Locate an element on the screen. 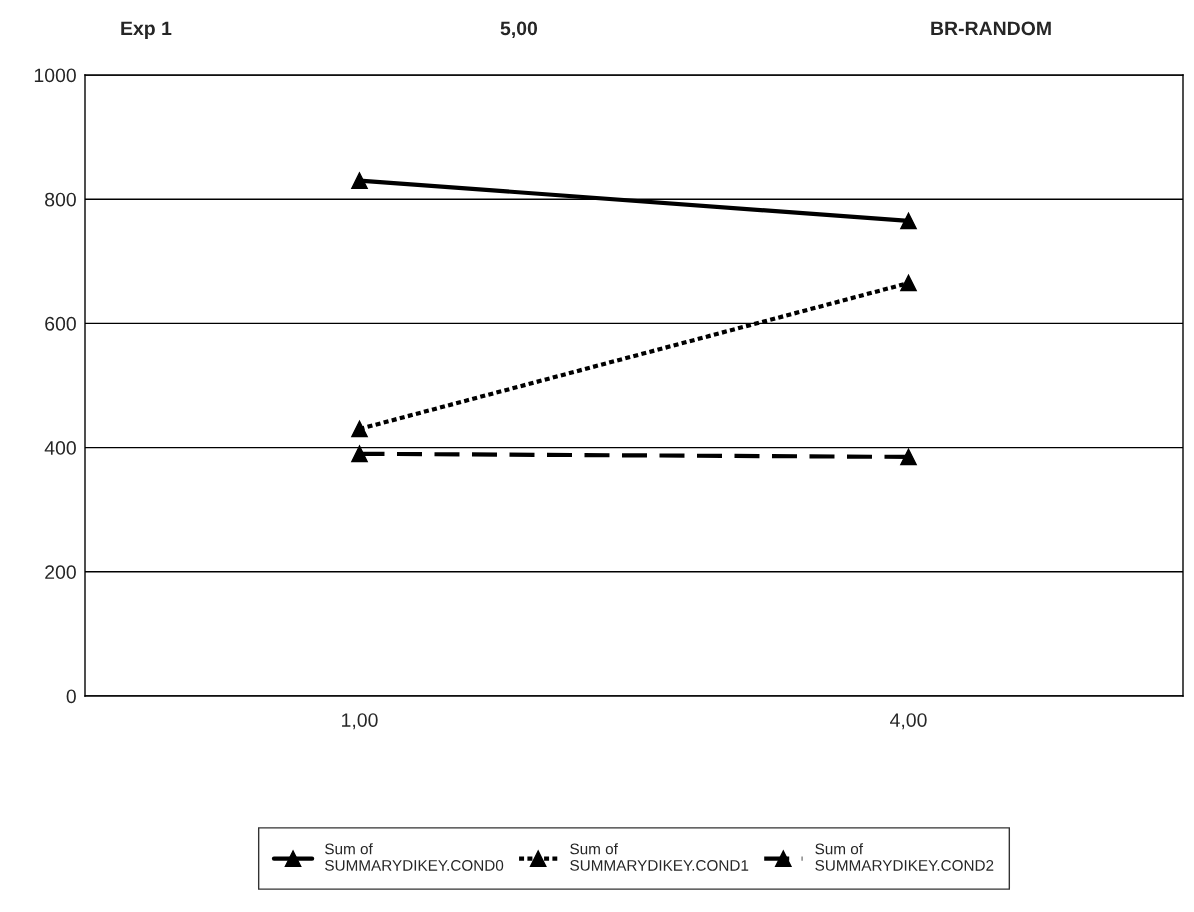  legend-label: Sum of SUMMARYDIKEY.COND0 is located at coordinates (414, 857).